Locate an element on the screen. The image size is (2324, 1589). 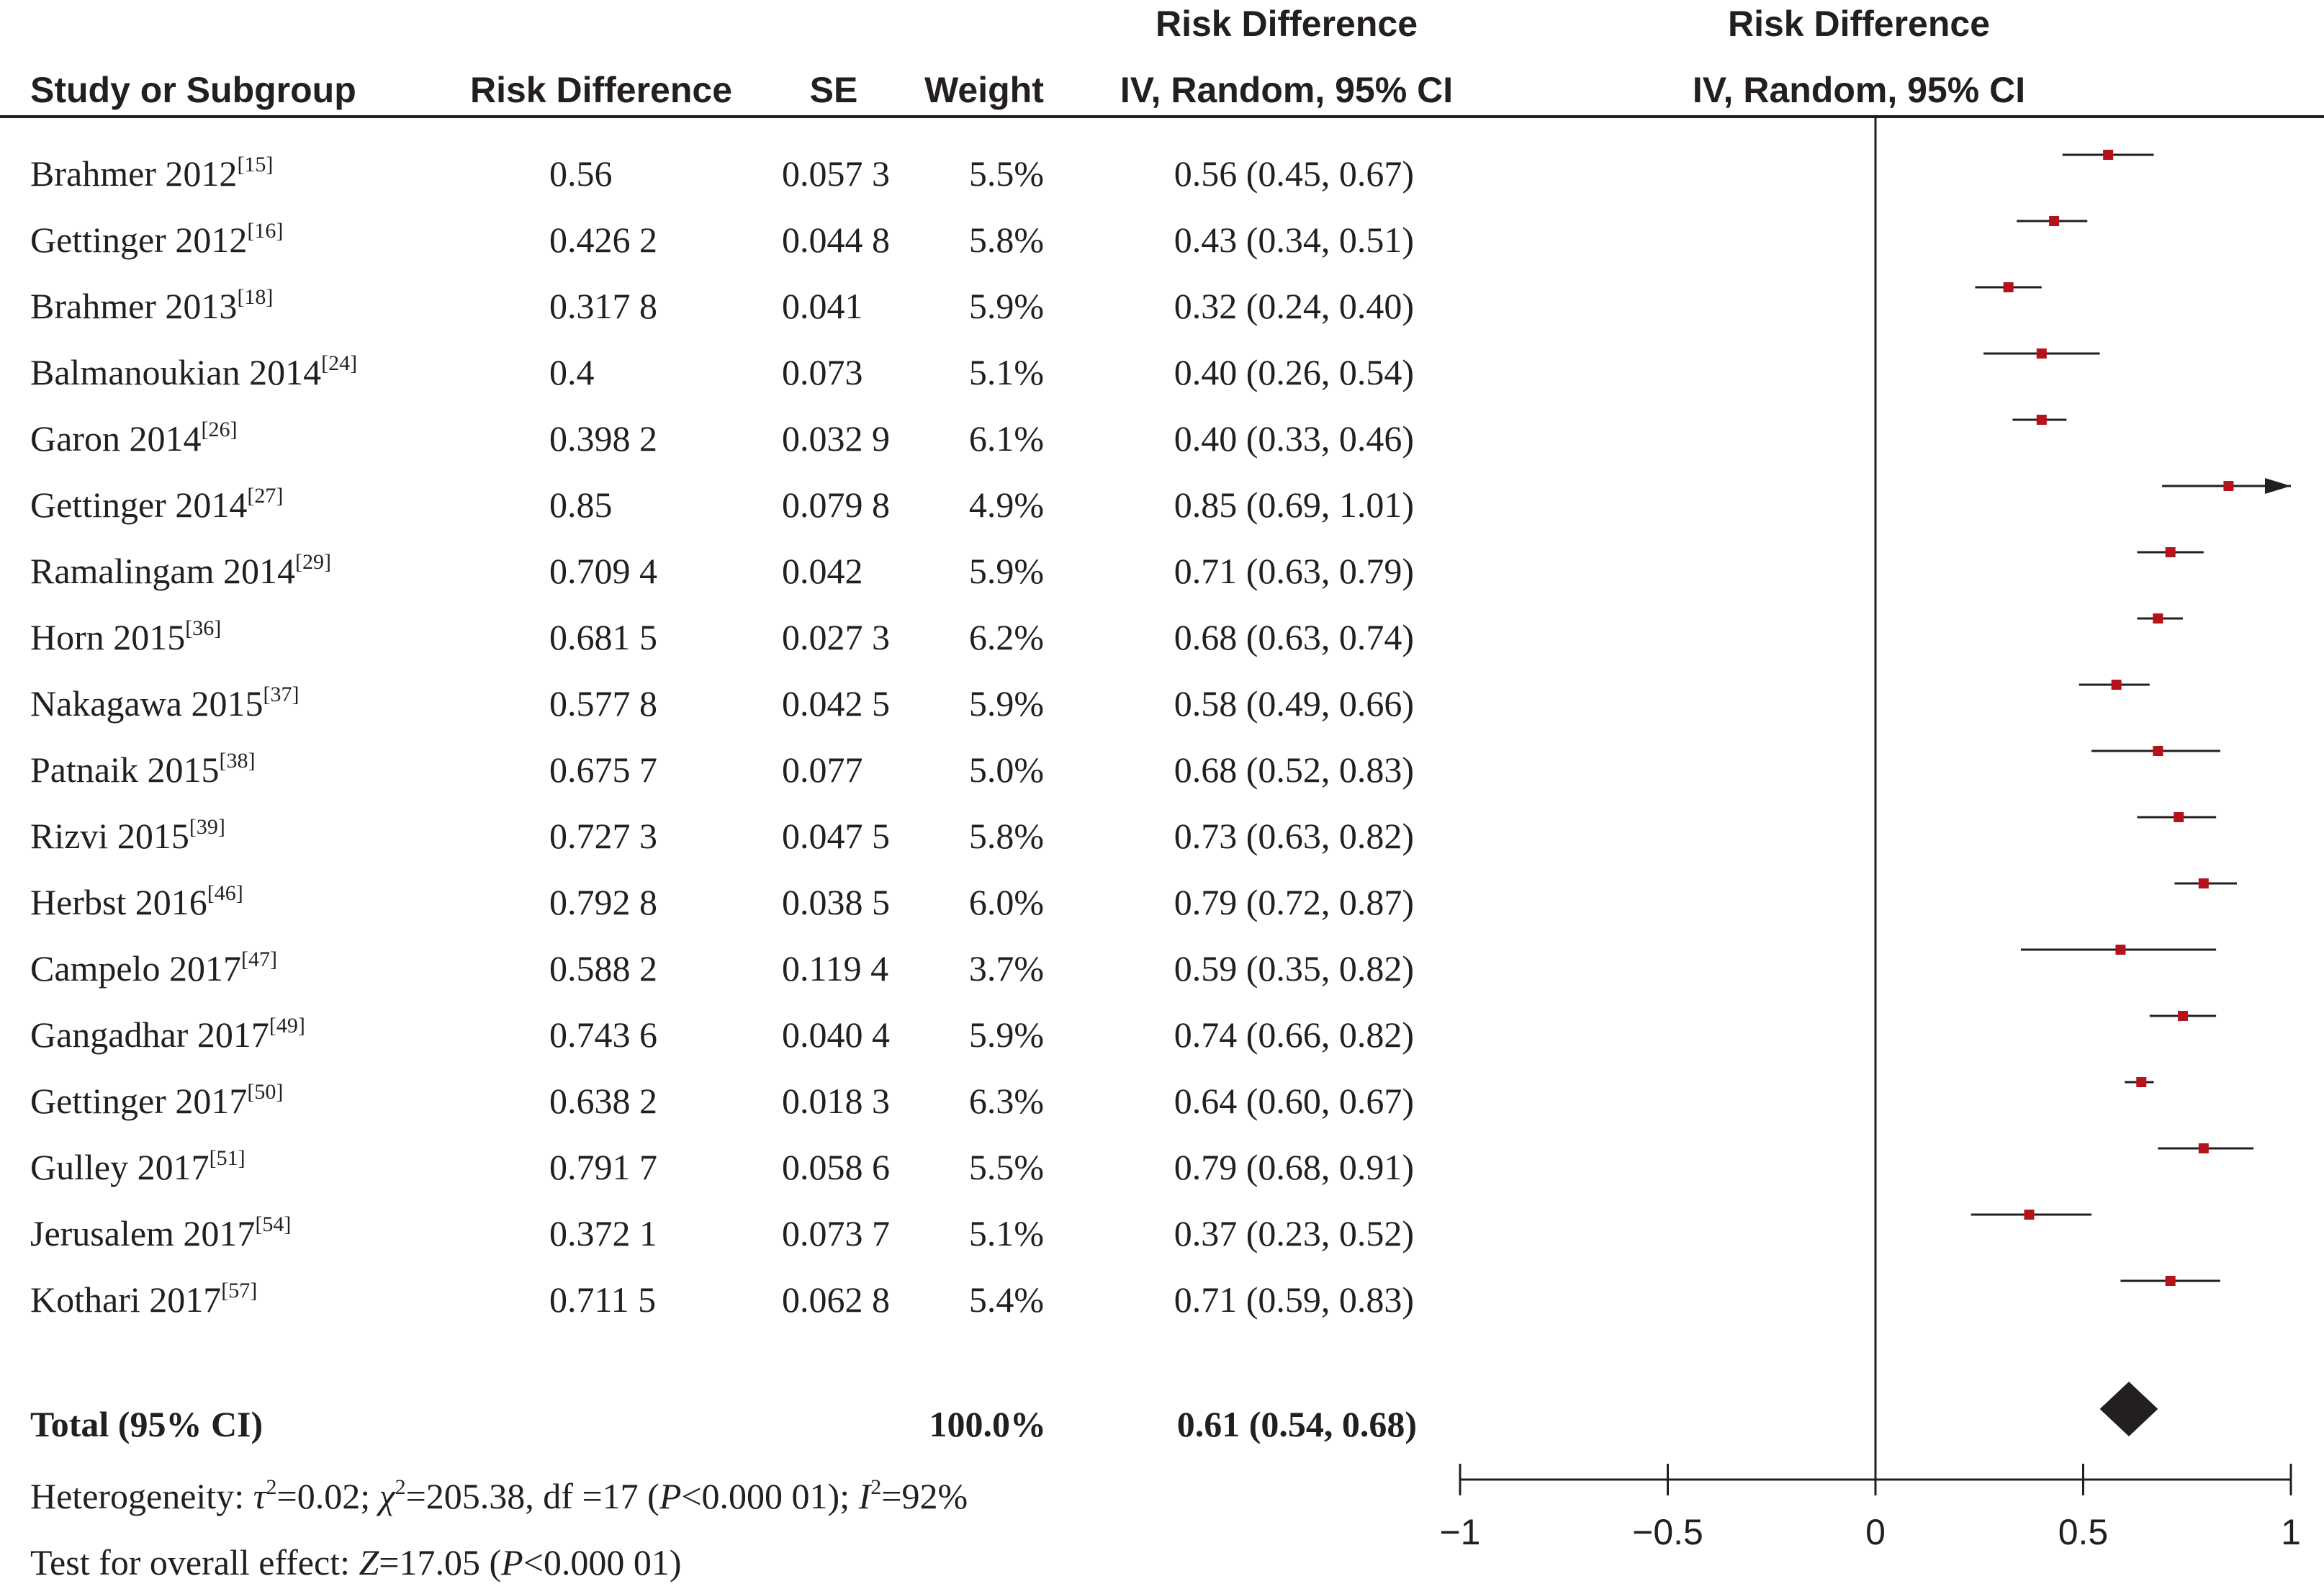
study-reference: [51] is located at coordinates (227, 1158).